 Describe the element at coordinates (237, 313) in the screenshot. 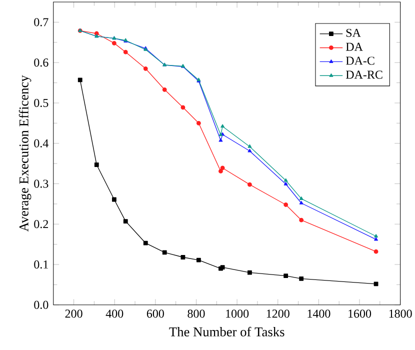

I see `x-tick-label: 1000` at that location.